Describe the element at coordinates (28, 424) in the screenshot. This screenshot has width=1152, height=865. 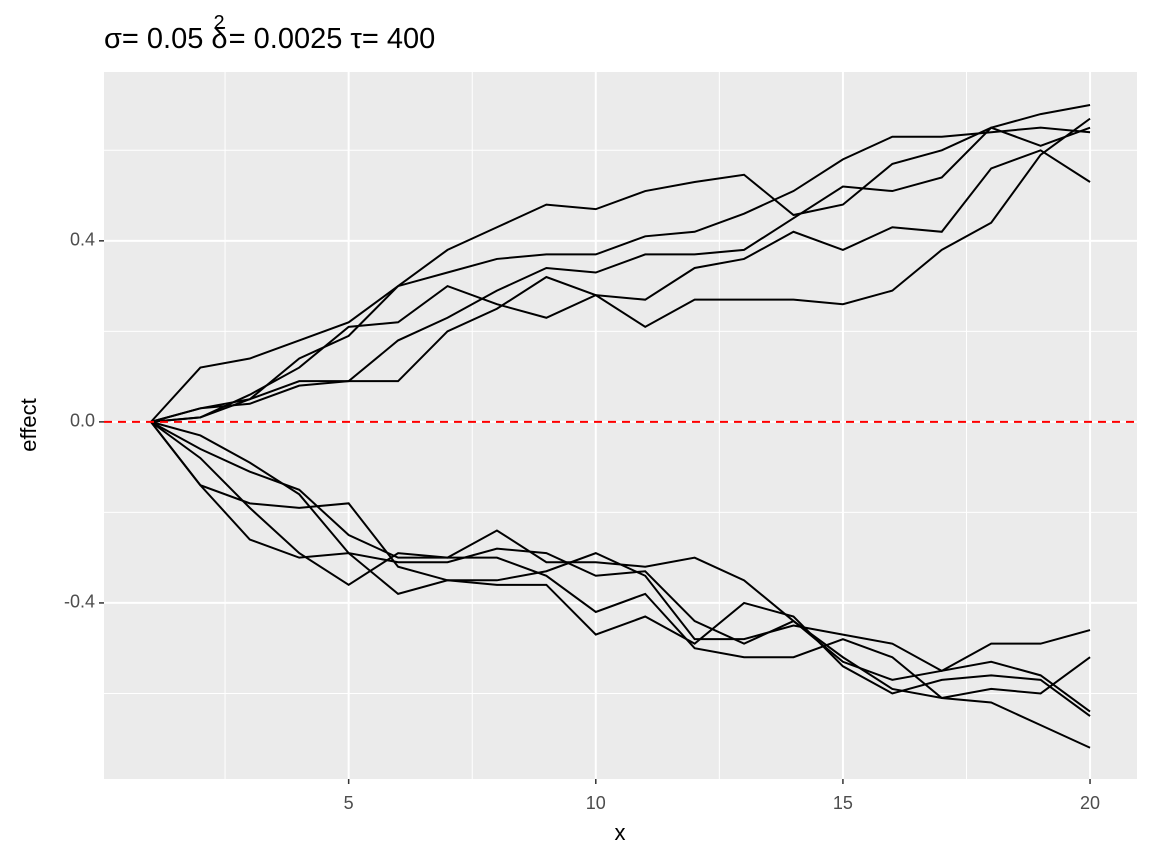
I see `y-axis-title: effect` at that location.